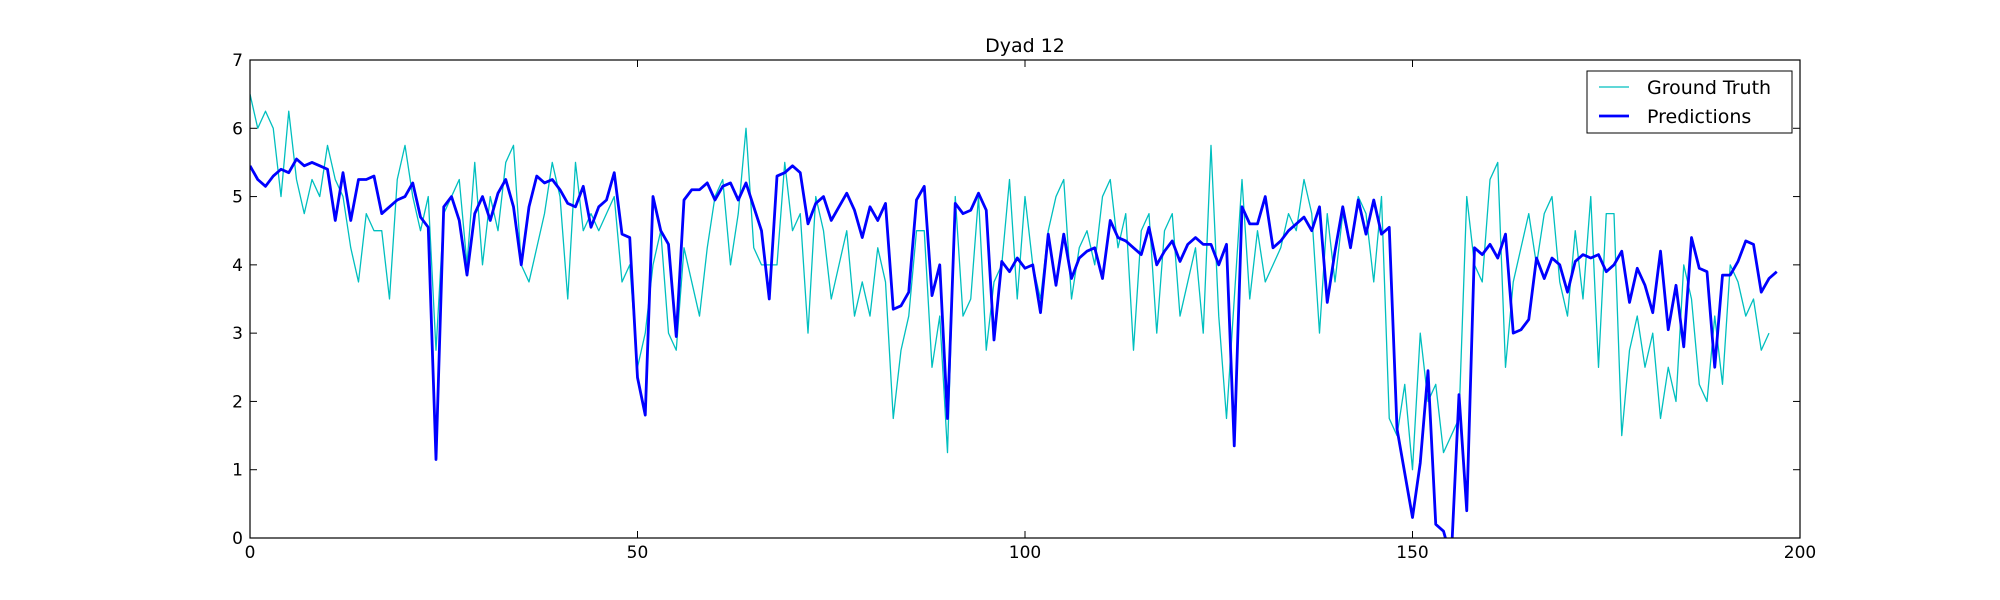  I want to click on y-tick-label: 0, so click(237, 539).